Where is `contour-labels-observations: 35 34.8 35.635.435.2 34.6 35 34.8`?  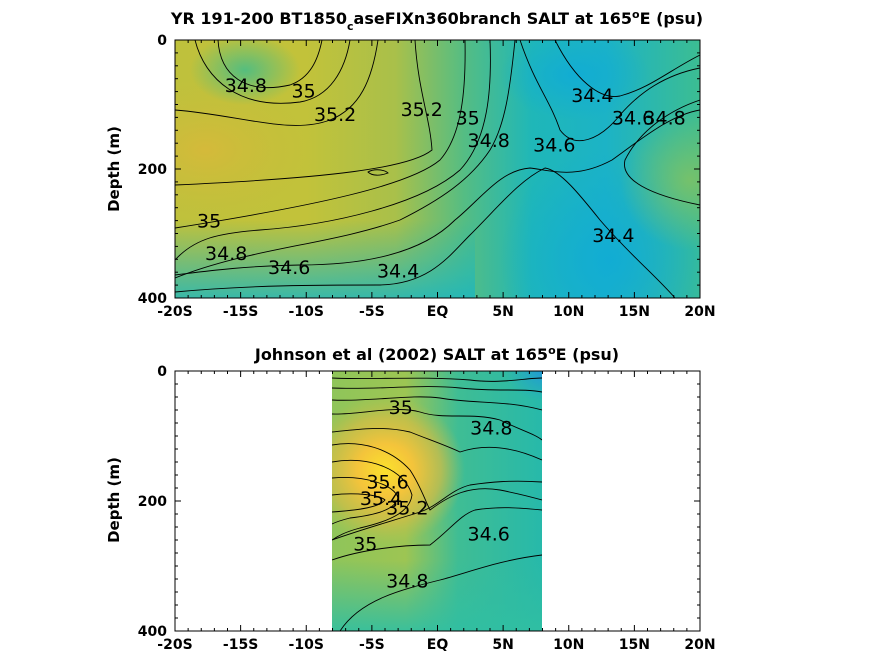
contour-labels-observations: 35 34.8 35.635.435.2 34.6 35 34.8 is located at coordinates (432, 495).